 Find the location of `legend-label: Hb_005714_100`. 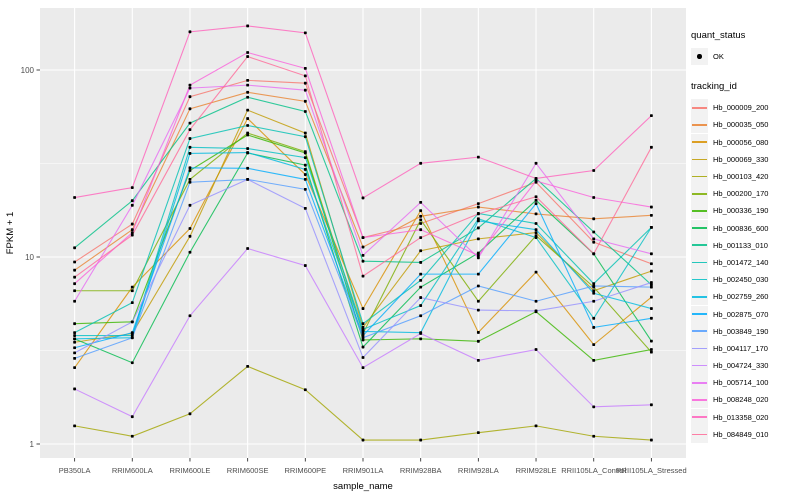

legend-label: Hb_005714_100 is located at coordinates (741, 383).